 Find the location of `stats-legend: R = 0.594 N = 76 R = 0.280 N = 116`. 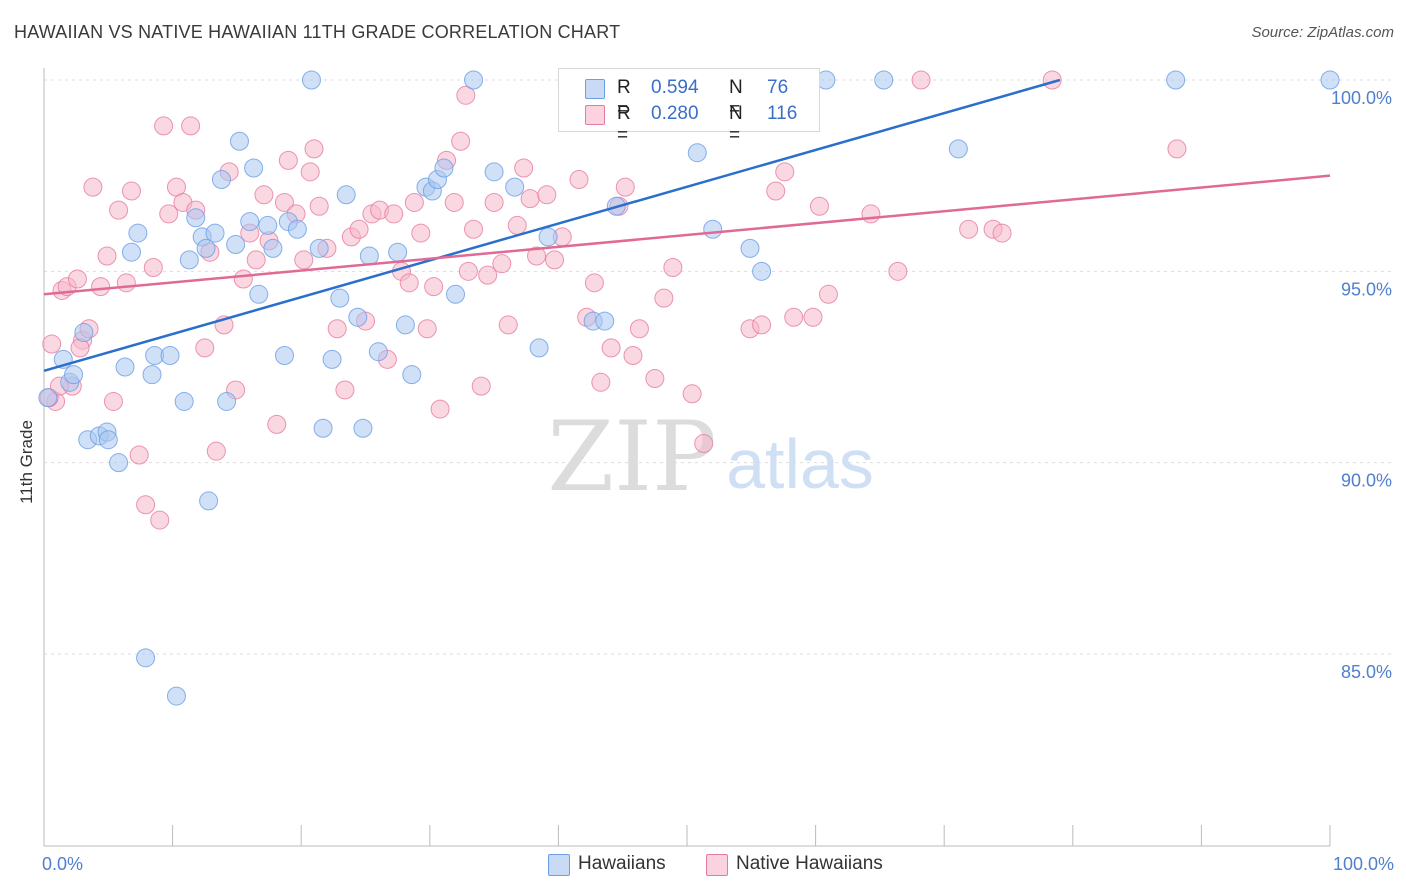

stats-legend: R = 0.594 N = 76 R = 0.280 N = 116 is located at coordinates (689, 107).